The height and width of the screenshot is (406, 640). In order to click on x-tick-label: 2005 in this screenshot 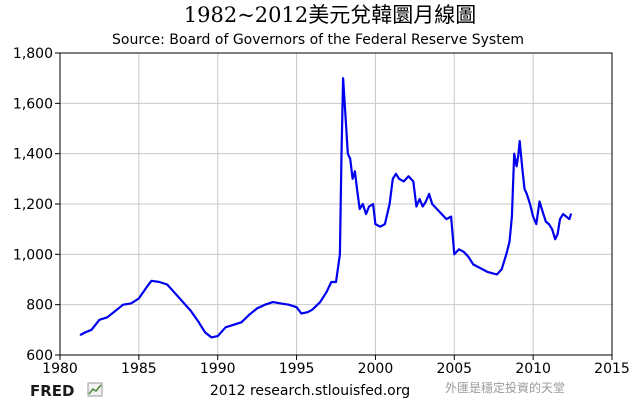, I will do `click(454, 369)`.